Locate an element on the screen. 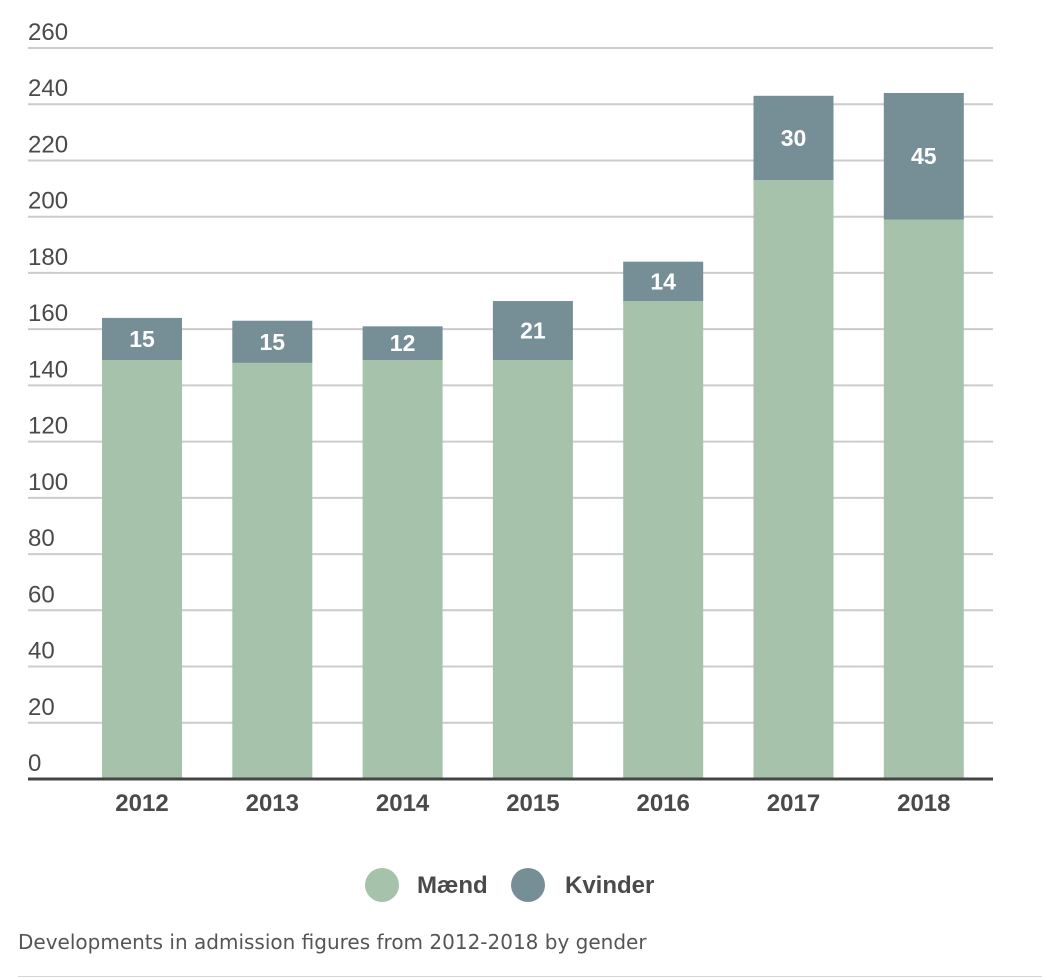 The width and height of the screenshot is (1060, 978). y-tick-label: 240 is located at coordinates (48, 88).